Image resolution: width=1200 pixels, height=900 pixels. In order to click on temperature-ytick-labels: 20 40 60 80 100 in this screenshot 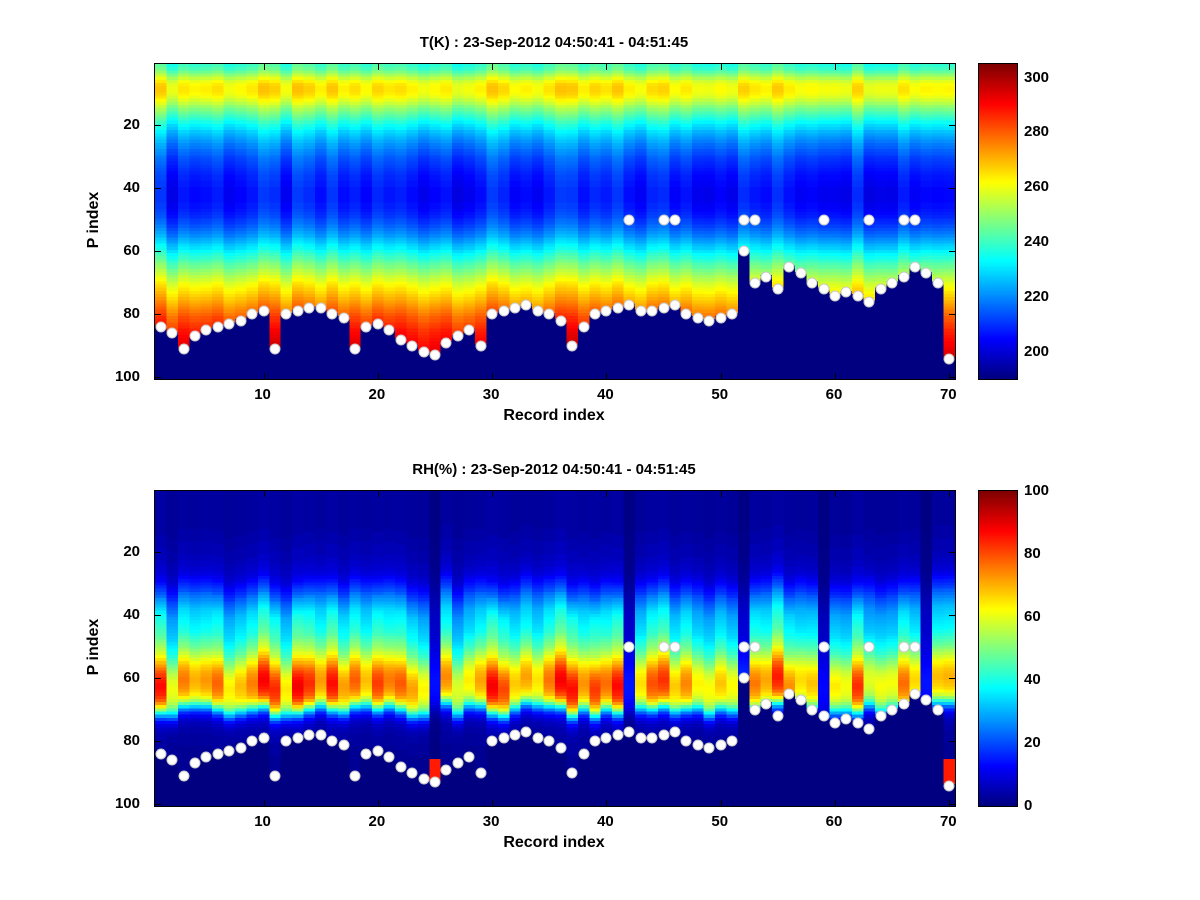, I will do `click(123, 224)`.